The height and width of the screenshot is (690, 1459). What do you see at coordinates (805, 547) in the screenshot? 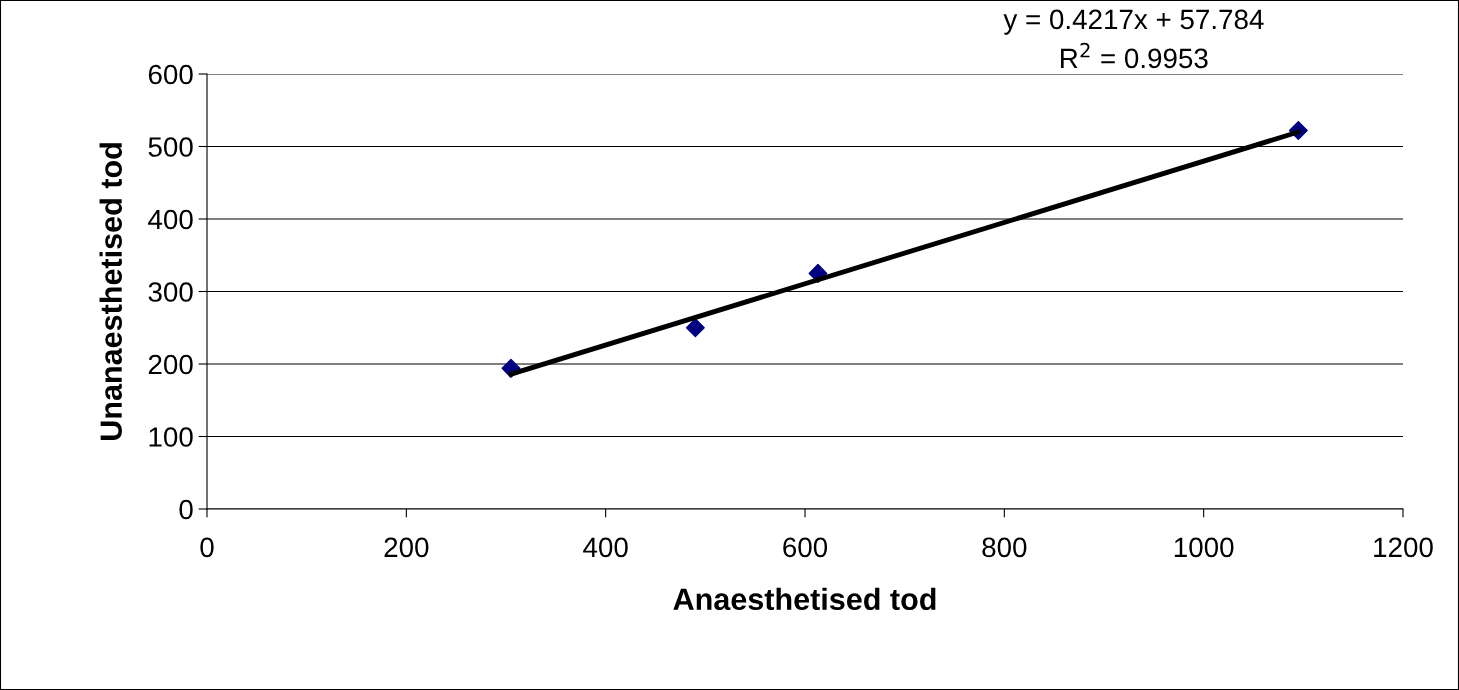
I see `x-tick-label: 600` at bounding box center [805, 547].